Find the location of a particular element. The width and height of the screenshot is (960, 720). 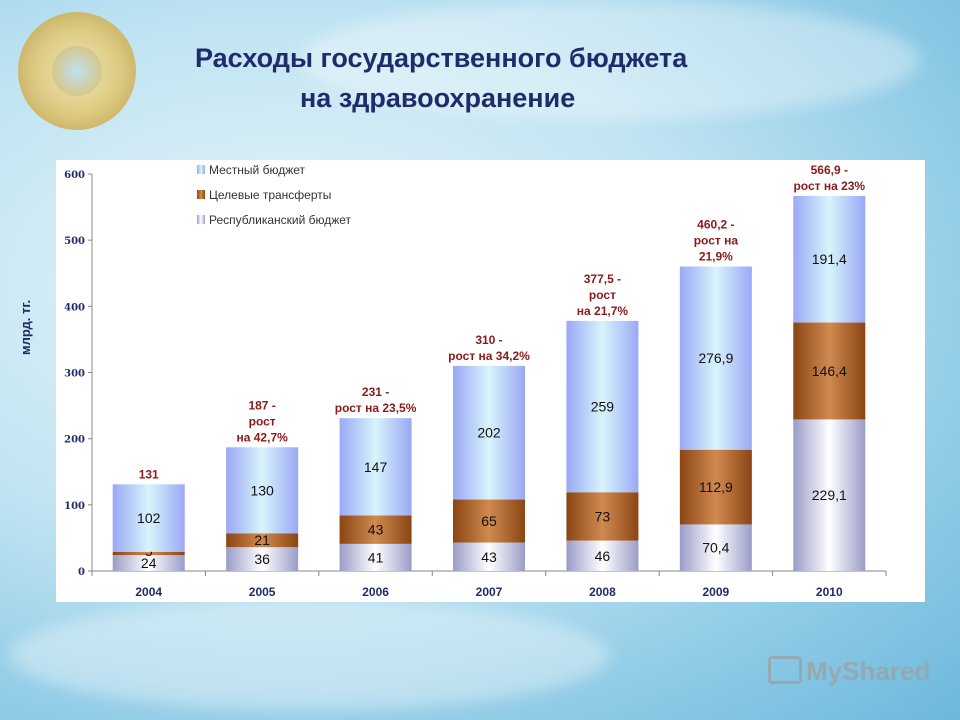

data-label: 191,4 is located at coordinates (829, 259).